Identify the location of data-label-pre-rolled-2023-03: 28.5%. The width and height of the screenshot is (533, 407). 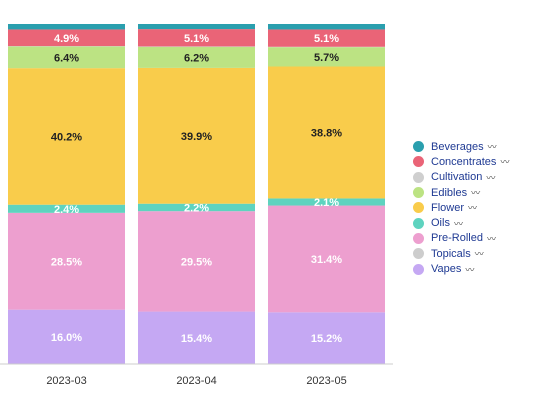
(66, 262).